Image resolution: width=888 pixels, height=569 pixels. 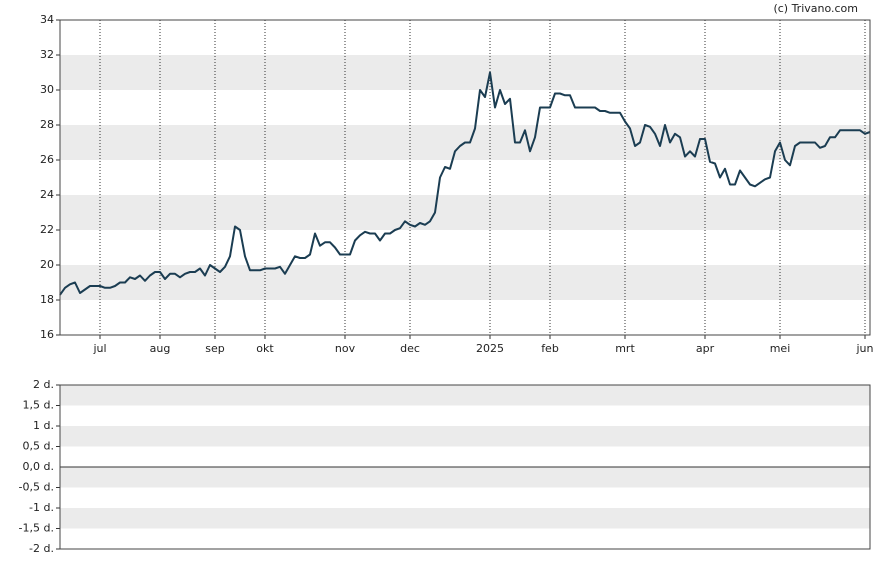 I want to click on x-tick-label: mrt, so click(x=625, y=348).